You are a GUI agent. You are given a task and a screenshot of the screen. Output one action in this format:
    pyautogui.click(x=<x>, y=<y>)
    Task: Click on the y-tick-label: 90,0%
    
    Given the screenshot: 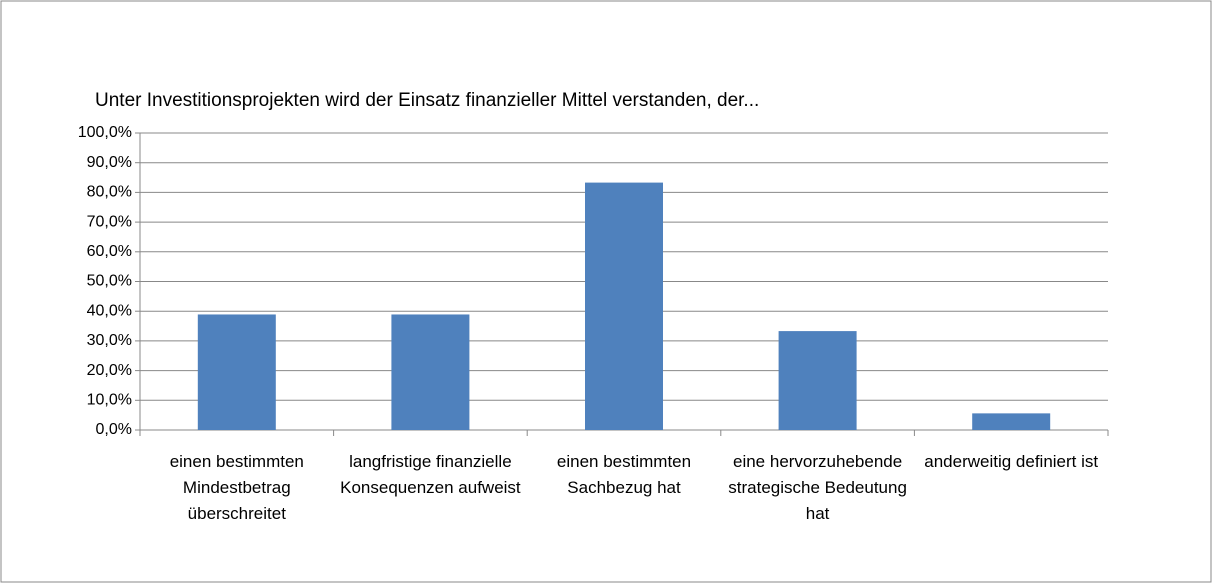 What is the action you would take?
    pyautogui.click(x=109, y=162)
    